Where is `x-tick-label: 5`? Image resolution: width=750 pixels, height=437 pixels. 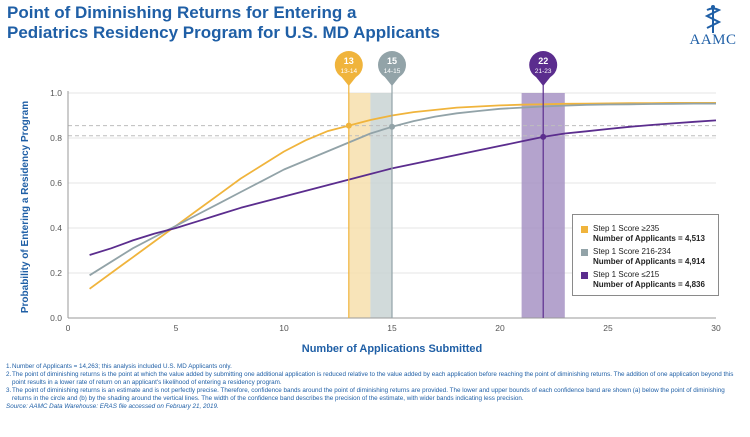 x-tick-label: 5 is located at coordinates (176, 328).